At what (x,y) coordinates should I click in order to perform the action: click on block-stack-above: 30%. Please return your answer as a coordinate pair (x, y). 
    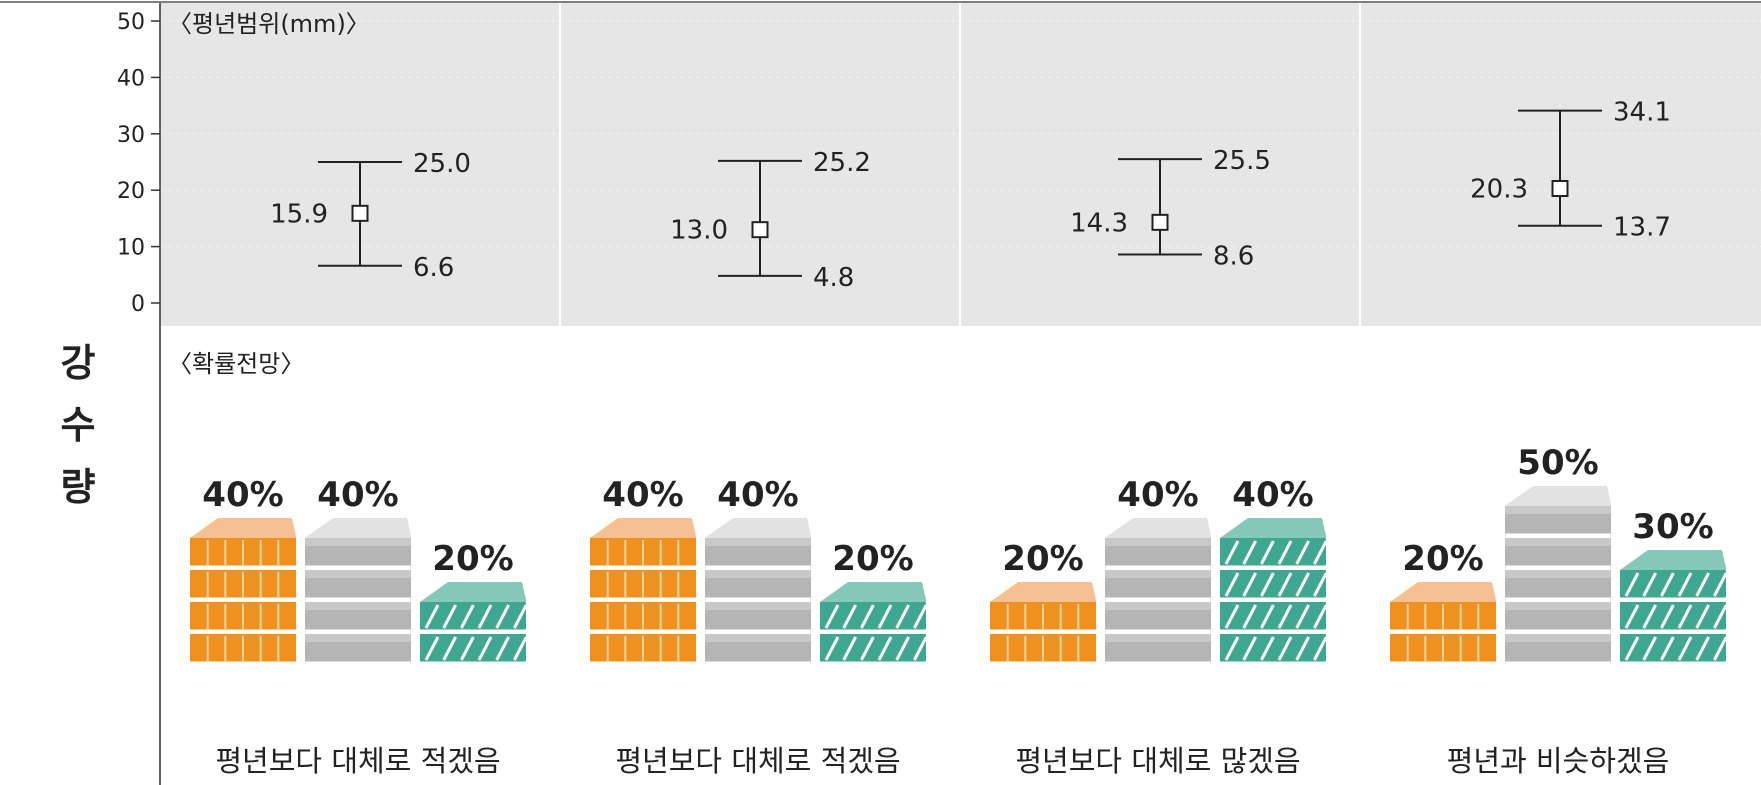
    Looking at the image, I should click on (1674, 586).